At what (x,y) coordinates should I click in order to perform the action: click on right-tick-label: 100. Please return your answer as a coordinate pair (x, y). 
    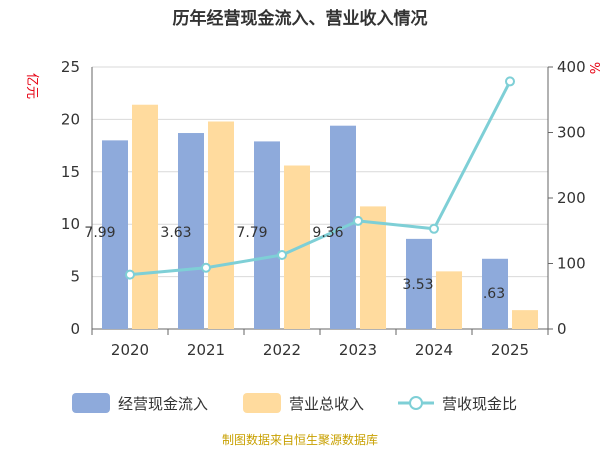
    Looking at the image, I should click on (571, 264).